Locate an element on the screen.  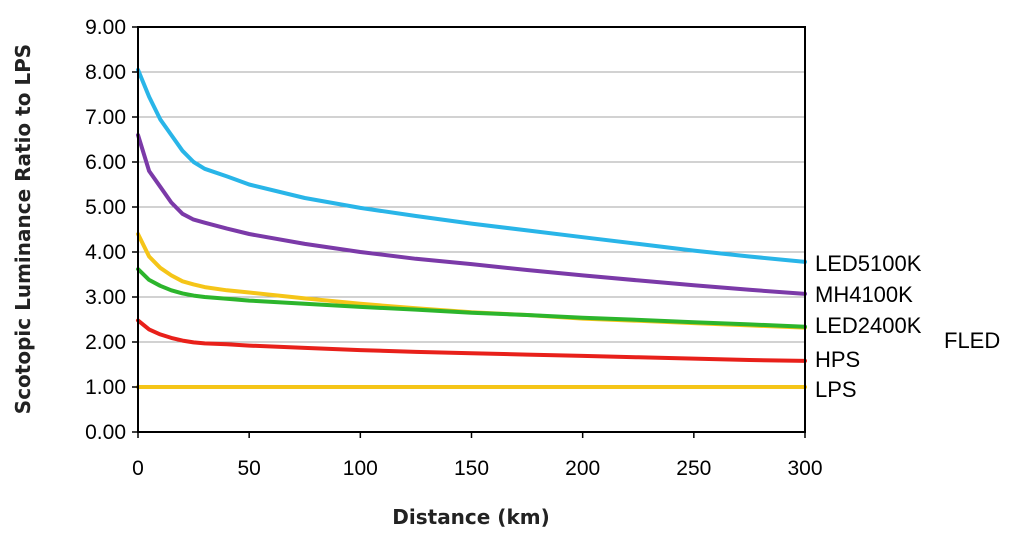
y-tick-label: 0.00 is located at coordinates (105, 432).